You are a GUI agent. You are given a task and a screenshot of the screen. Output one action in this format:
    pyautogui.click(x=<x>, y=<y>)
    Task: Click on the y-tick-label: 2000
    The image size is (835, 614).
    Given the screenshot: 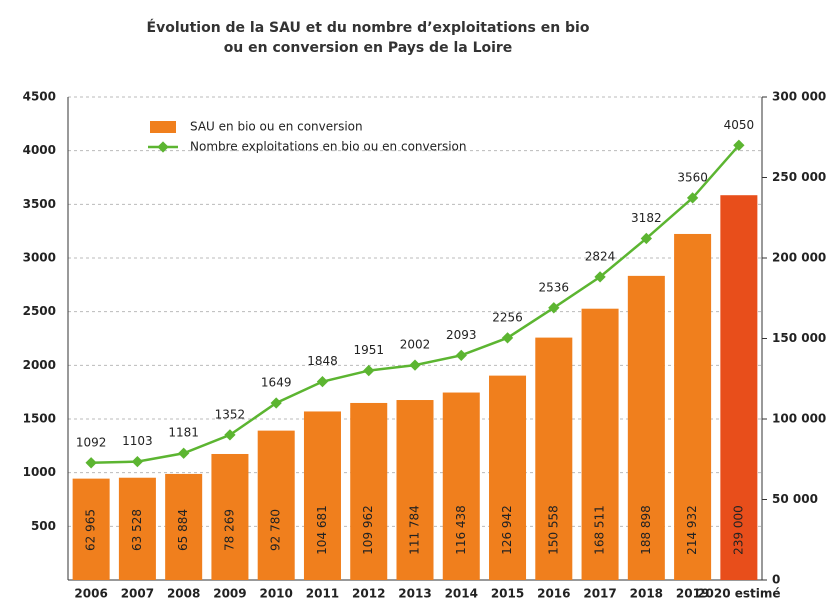 What is the action you would take?
    pyautogui.click(x=39, y=365)
    